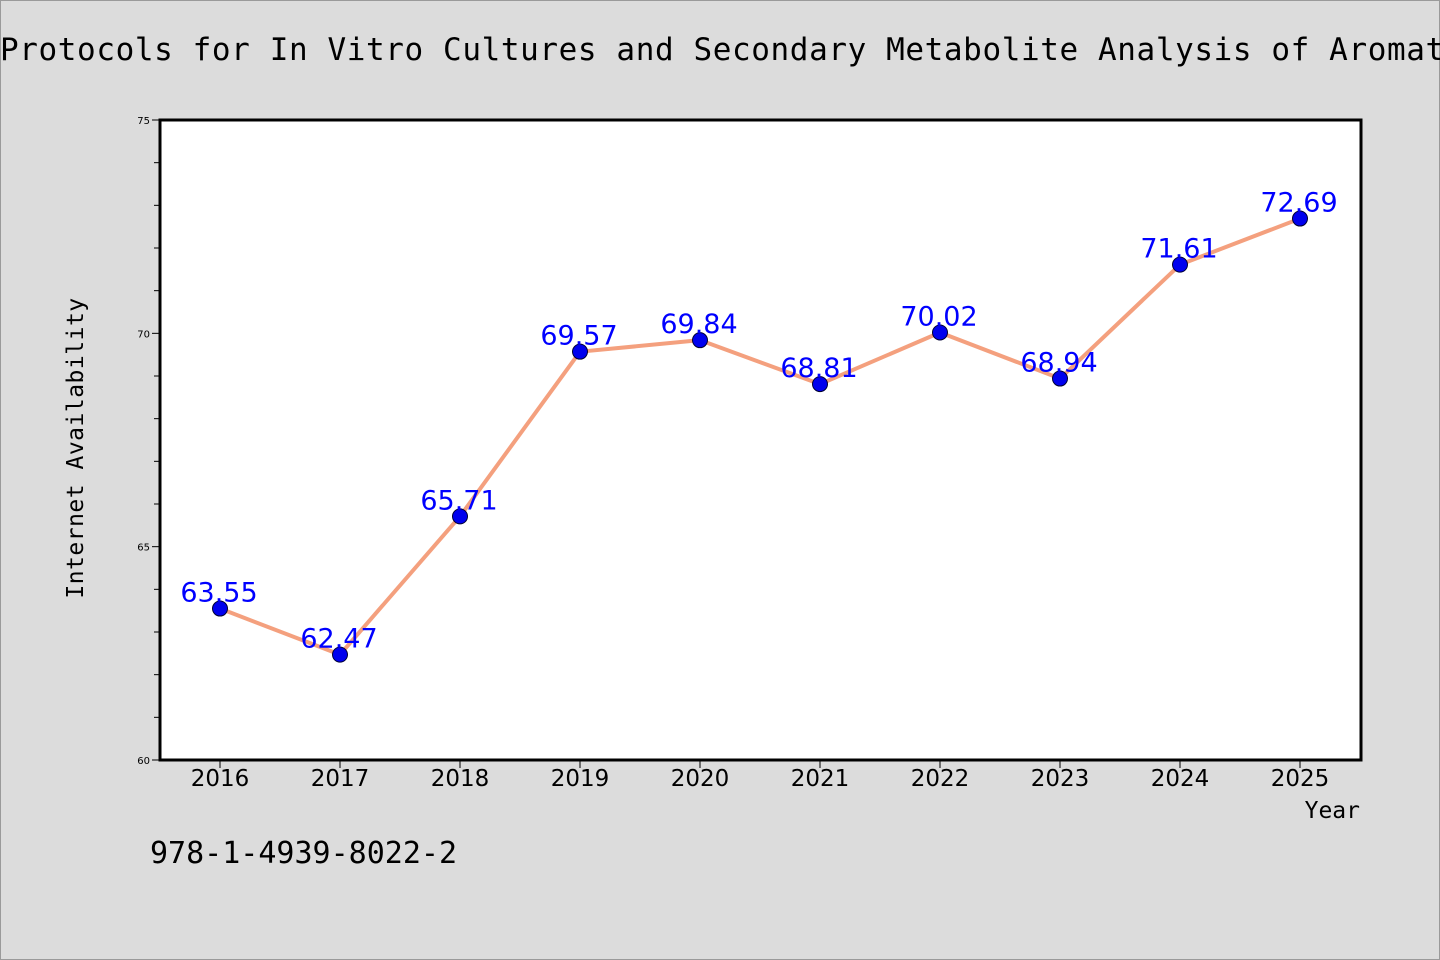 This screenshot has height=960, width=1440. Describe the element at coordinates (818, 368) in the screenshot. I see `data-label: 68.81` at that location.